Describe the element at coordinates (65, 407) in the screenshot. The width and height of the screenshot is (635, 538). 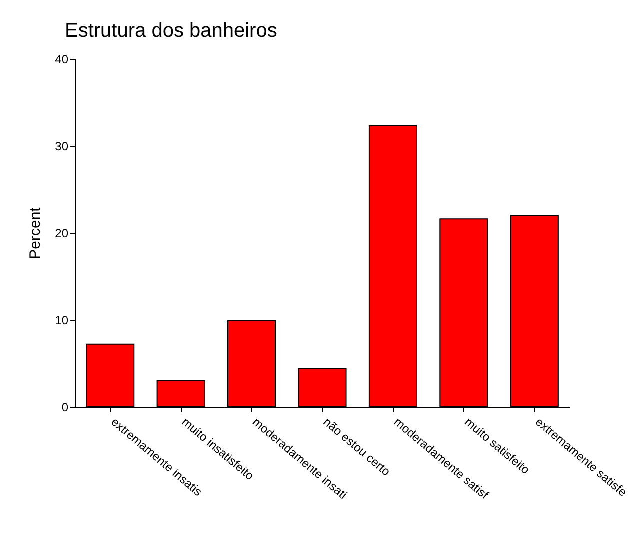
I see `y-tick-label: 0` at that location.